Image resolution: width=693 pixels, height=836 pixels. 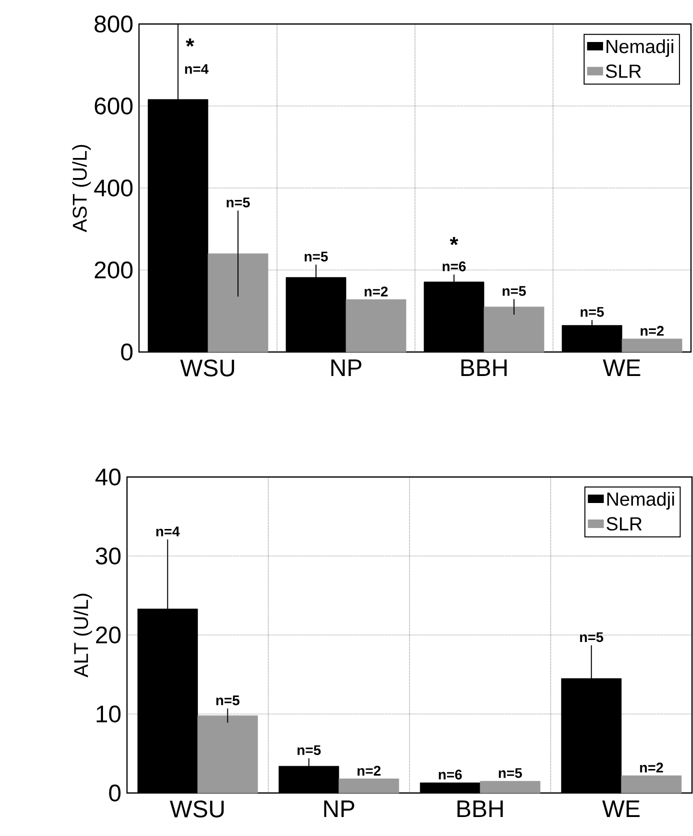 What do you see at coordinates (81, 188) in the screenshot?
I see `y-axis-title: AST (U/L)` at bounding box center [81, 188].